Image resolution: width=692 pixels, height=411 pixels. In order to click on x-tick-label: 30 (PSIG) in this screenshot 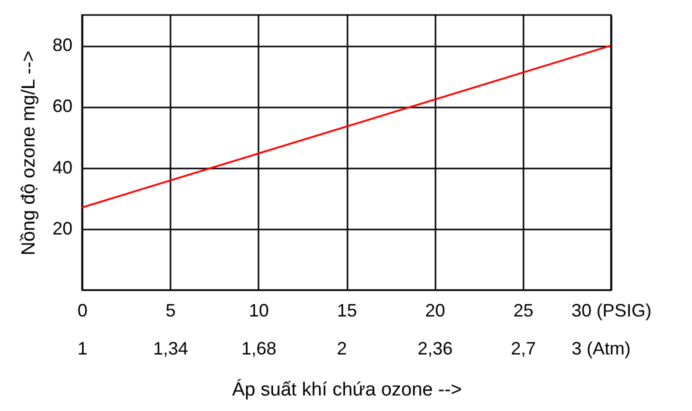, I will do `click(611, 310)`.